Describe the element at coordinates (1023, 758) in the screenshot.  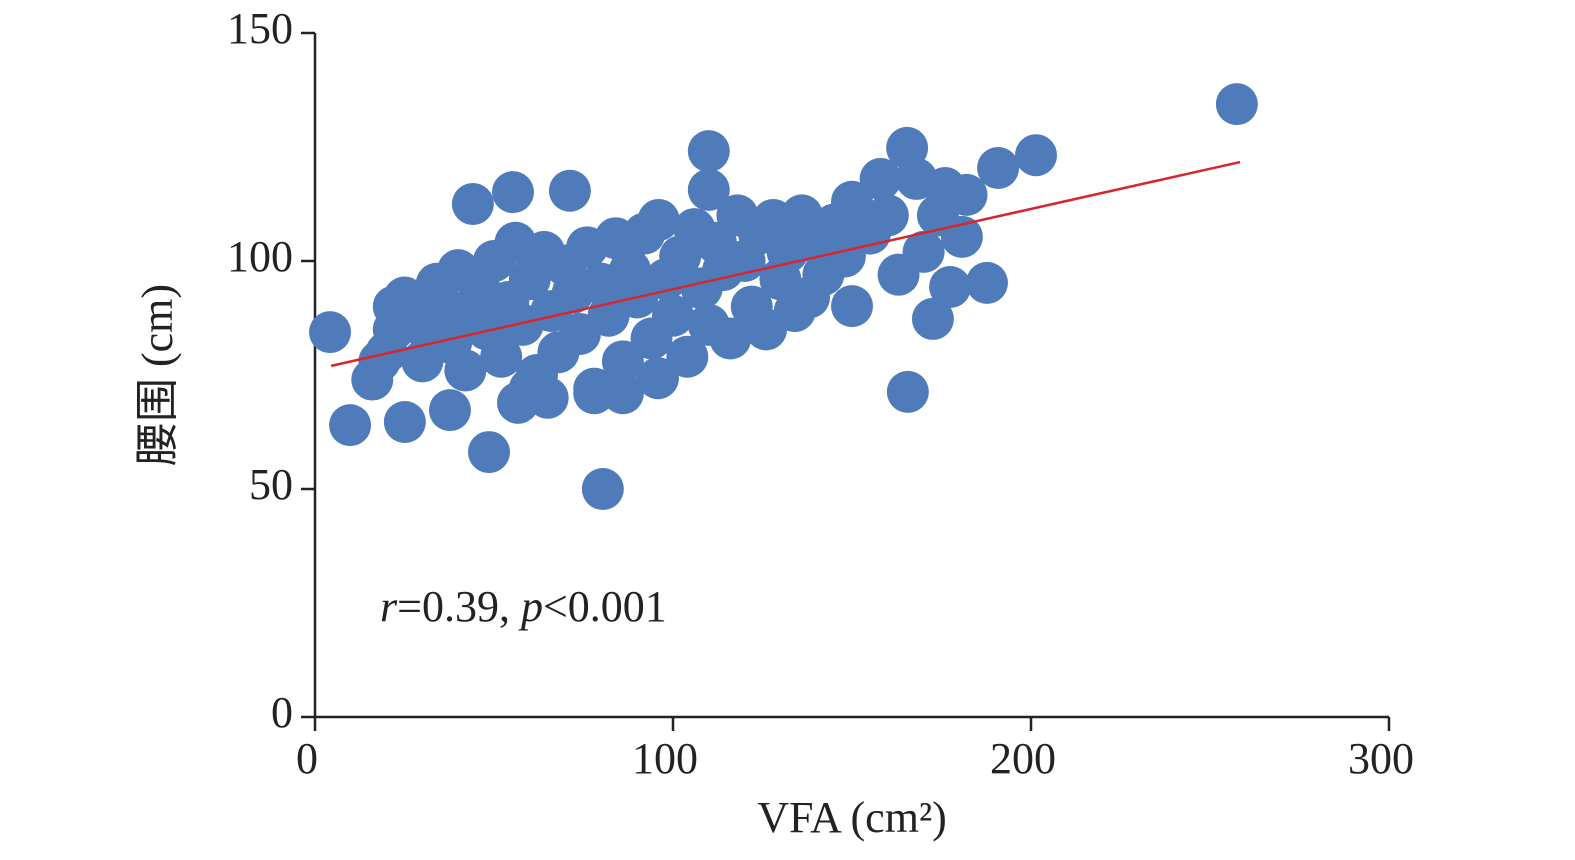
I see `x-tick-label: 200` at that location.